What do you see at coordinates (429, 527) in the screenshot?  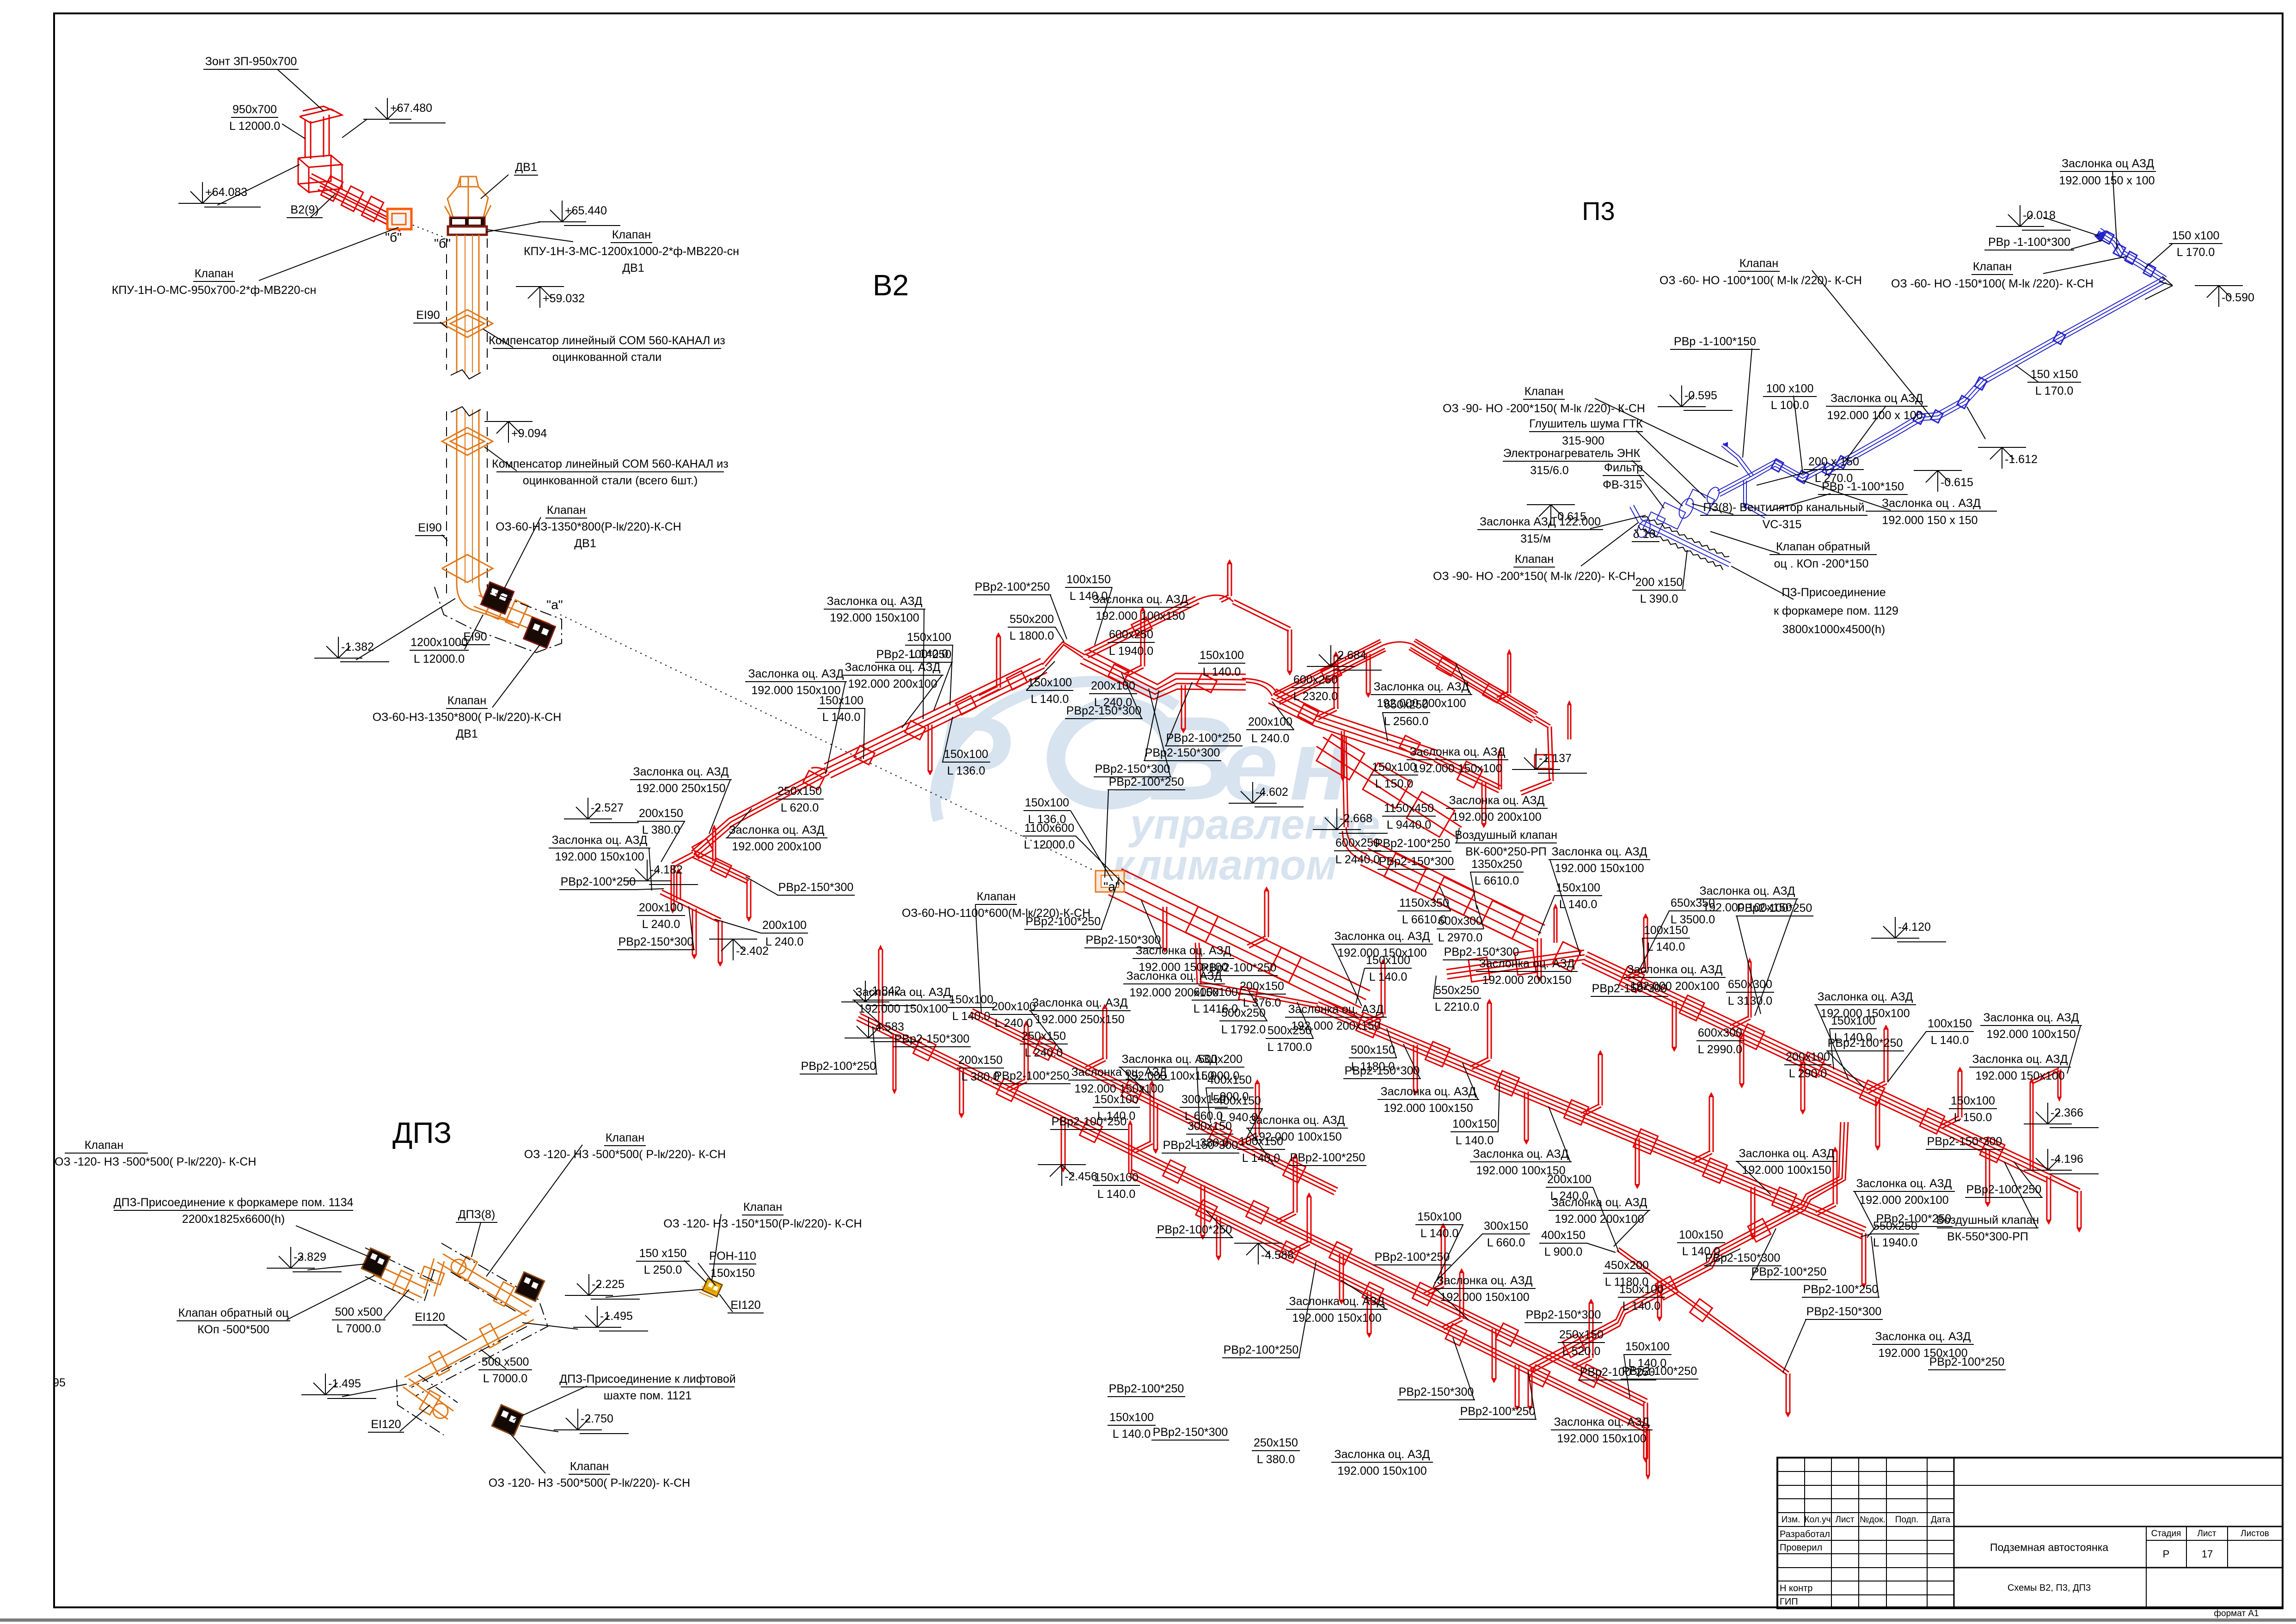 I see `svg-text: EI90` at bounding box center [429, 527].